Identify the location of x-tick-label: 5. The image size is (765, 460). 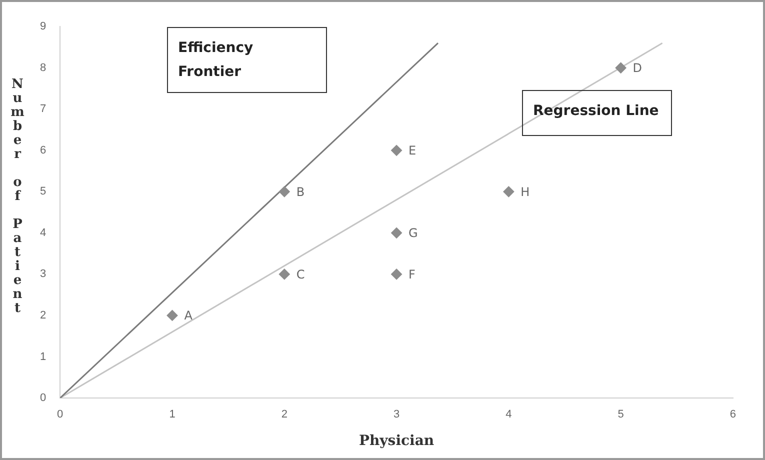
(621, 414).